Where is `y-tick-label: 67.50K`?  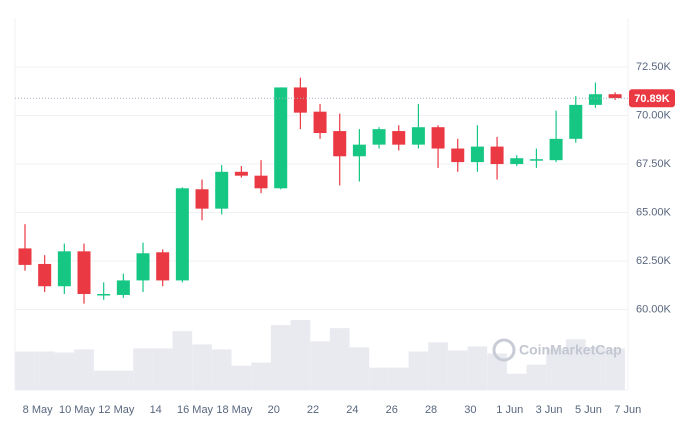
y-tick-label: 67.50K is located at coordinates (654, 164).